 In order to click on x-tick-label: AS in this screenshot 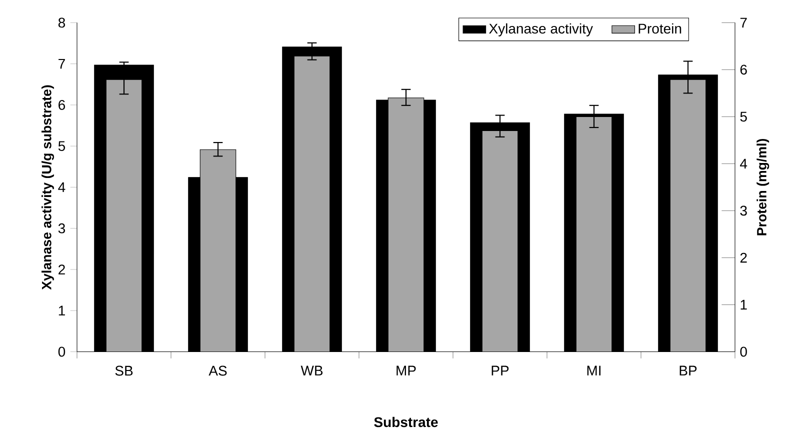, I will do `click(217, 371)`.